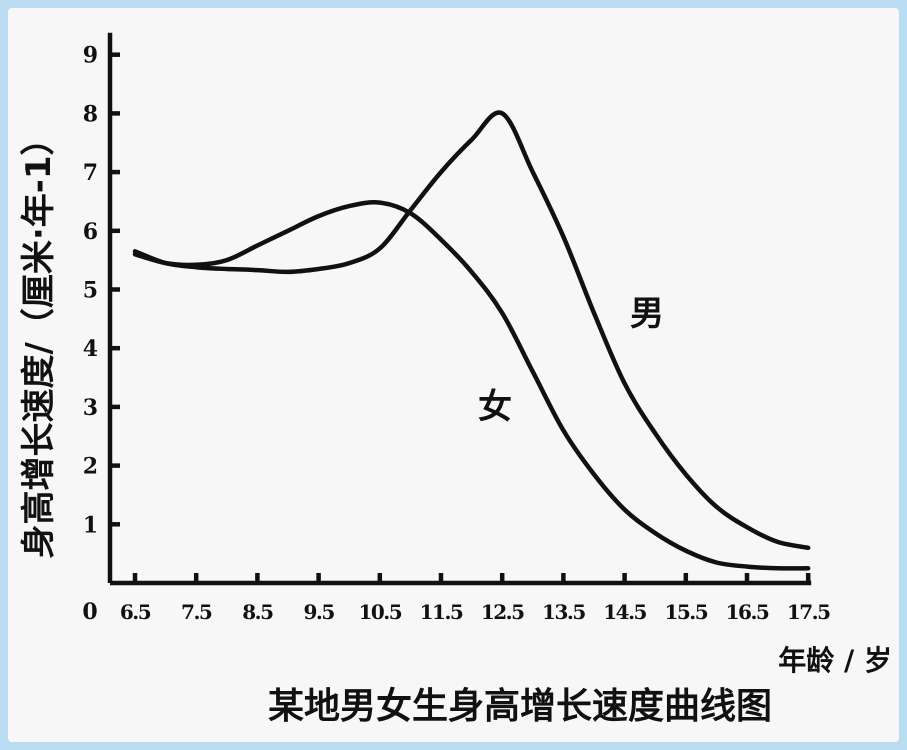  I want to click on series-label-female: 女, so click(495, 407).